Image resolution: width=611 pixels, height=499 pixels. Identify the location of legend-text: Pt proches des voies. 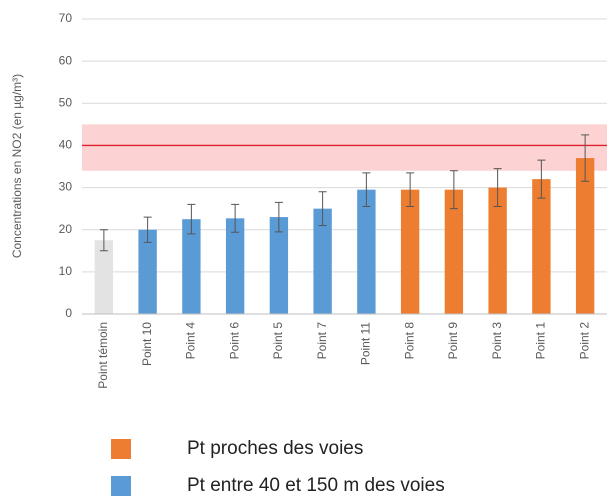
(275, 448).